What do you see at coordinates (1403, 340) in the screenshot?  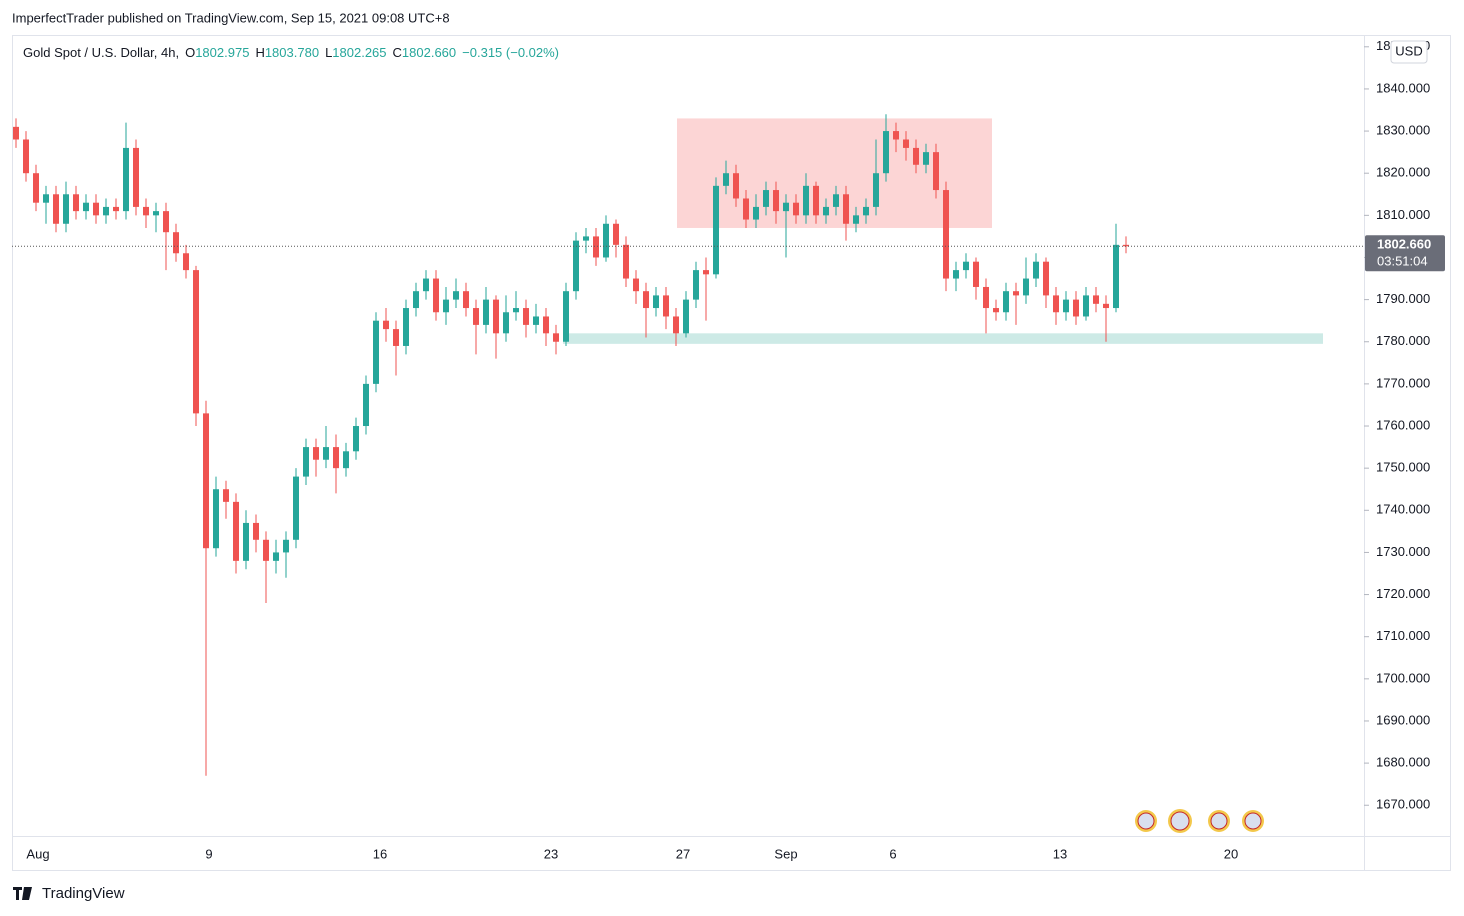 I see `y-tick-label: 1780.000` at bounding box center [1403, 340].